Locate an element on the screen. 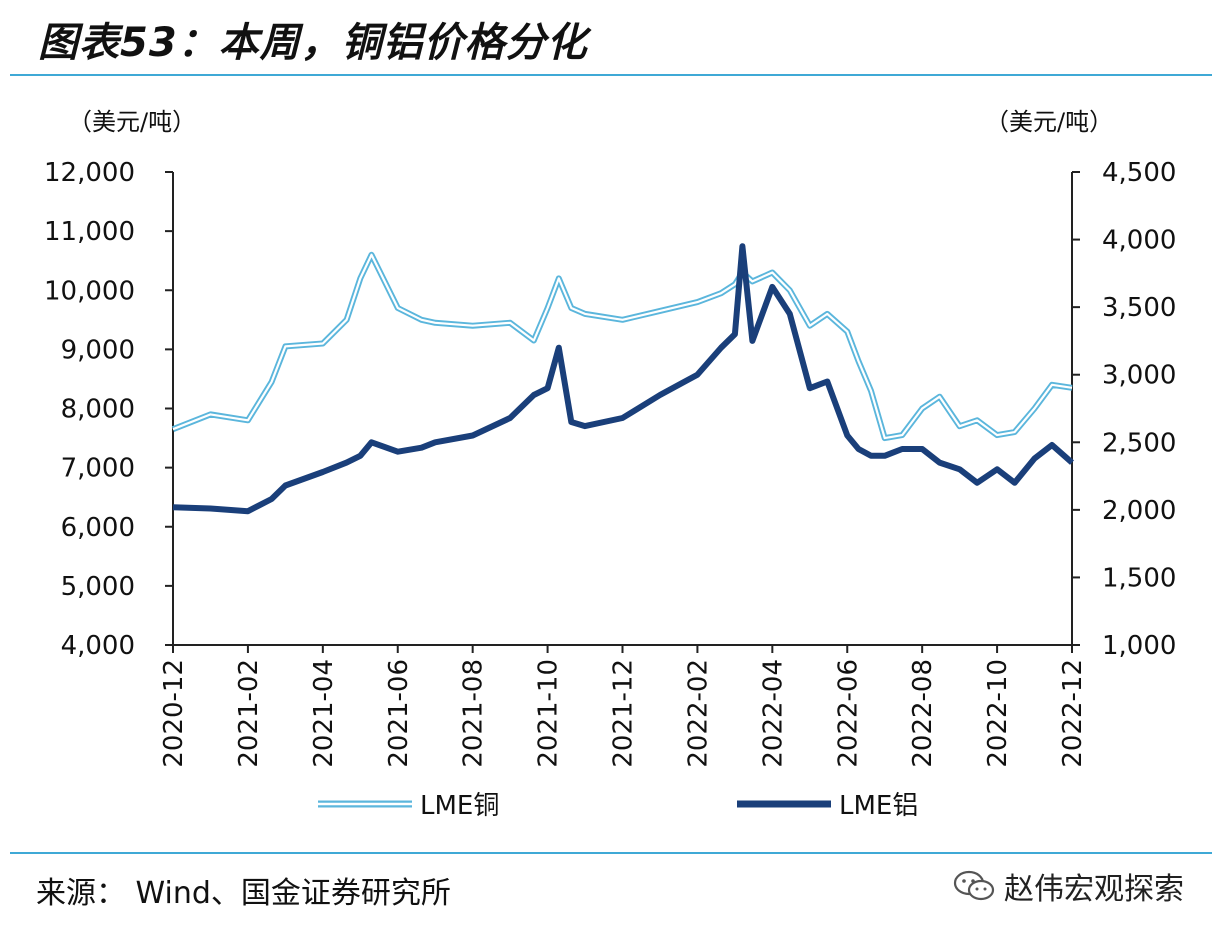 The image size is (1222, 934). watermark-text: 赵伟宏观探索 is located at coordinates (1094, 889).